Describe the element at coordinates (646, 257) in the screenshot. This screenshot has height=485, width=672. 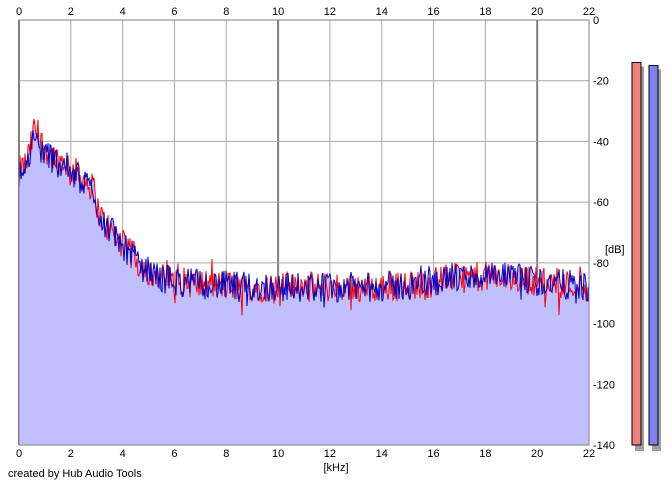
I see `level-meters` at that location.